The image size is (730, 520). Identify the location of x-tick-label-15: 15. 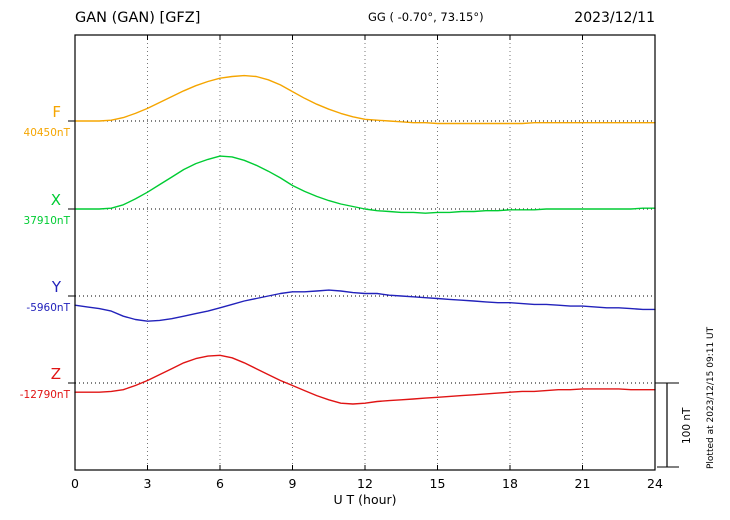
(438, 483).